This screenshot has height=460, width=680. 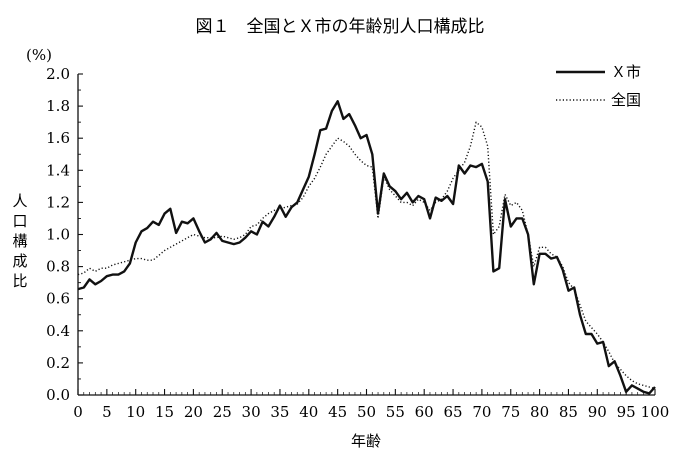 I want to click on x-tick-label: 95, so click(x=626, y=412).